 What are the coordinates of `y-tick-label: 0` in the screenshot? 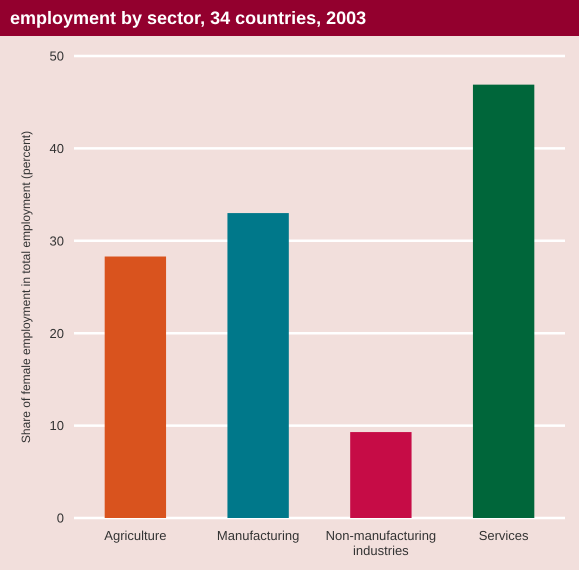 It's located at (60, 518).